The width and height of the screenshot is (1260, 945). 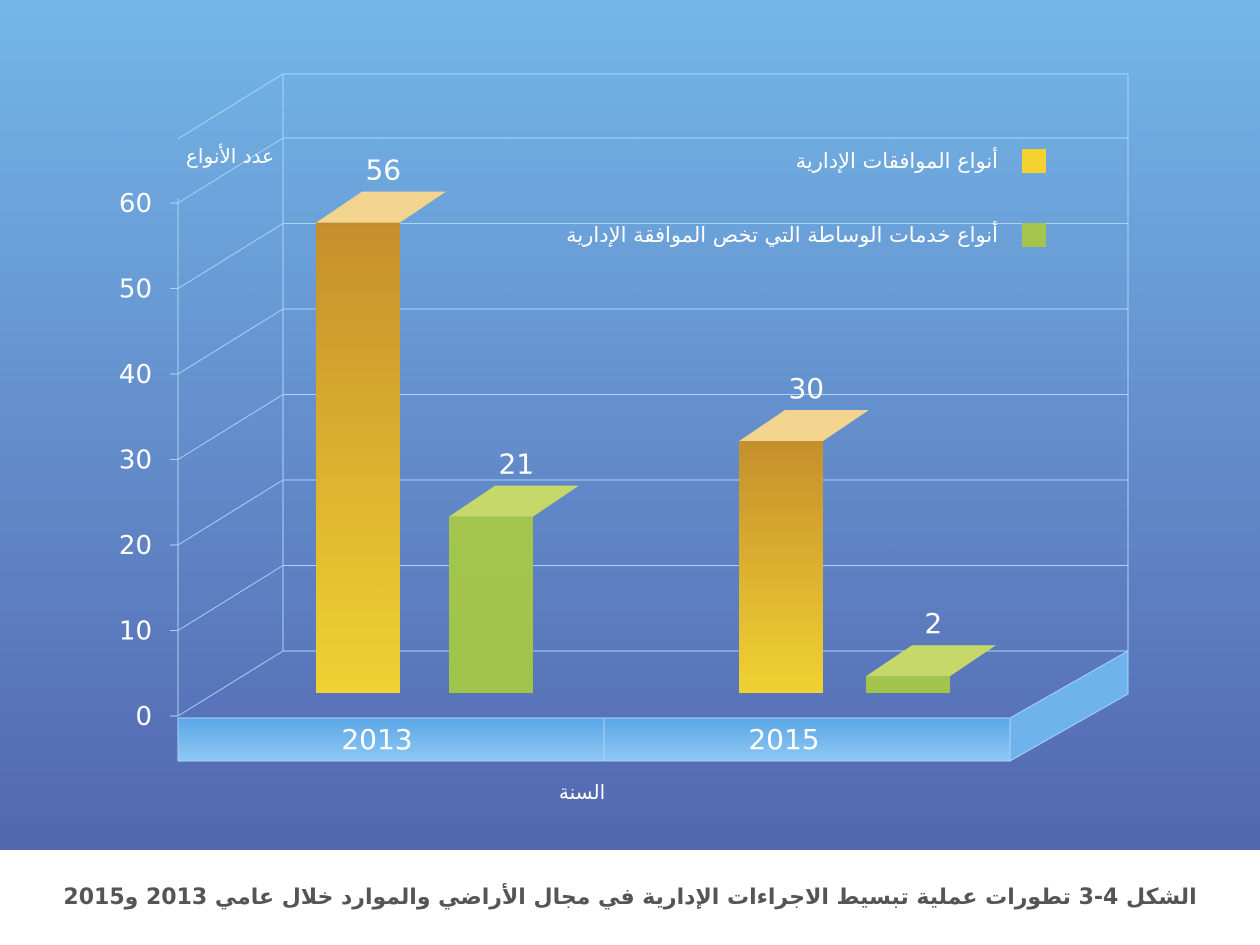 I want to click on data-label: 21, so click(x=516, y=464).